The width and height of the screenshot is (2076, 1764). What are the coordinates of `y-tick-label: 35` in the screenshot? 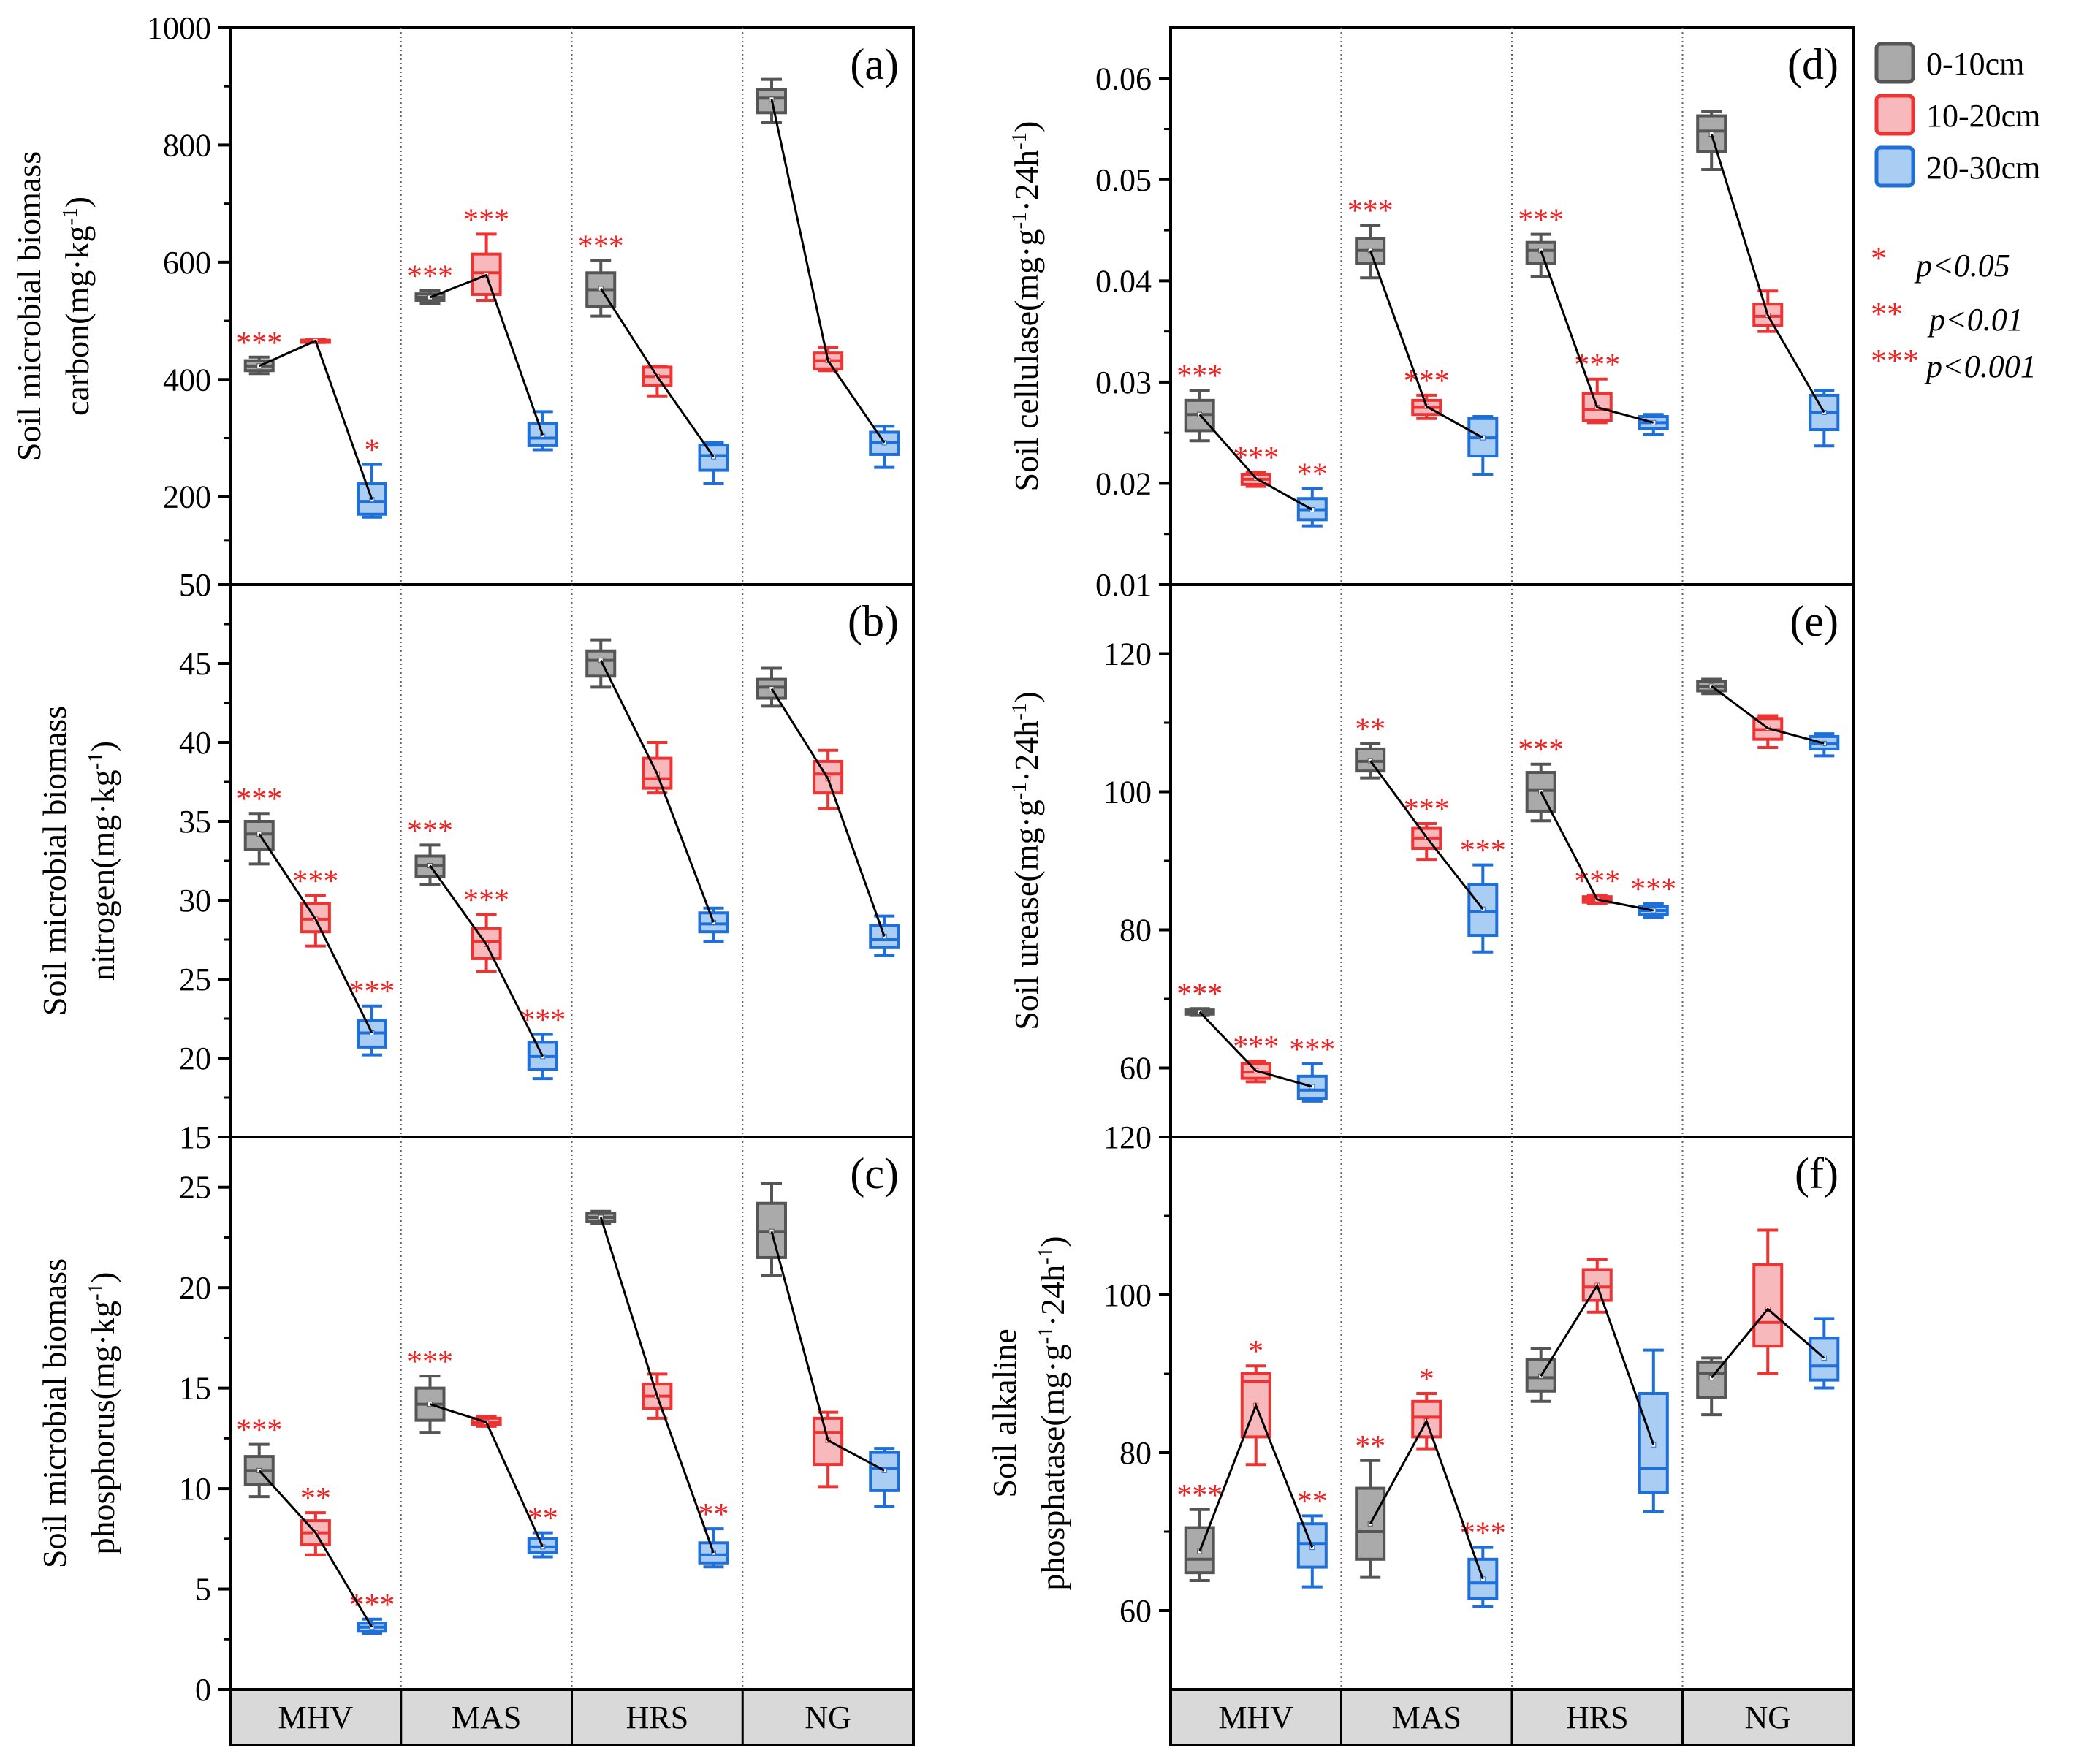 It's located at (195, 822).